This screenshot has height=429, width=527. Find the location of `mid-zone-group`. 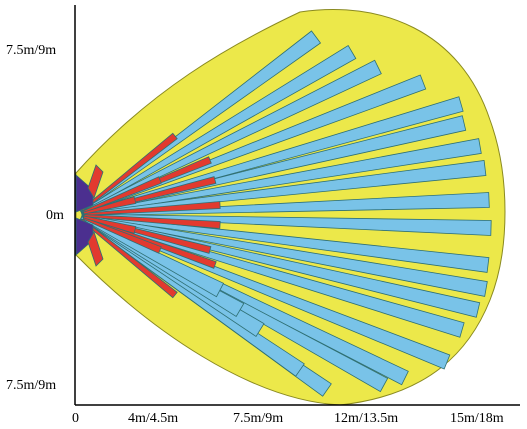

mid-zone-group is located at coordinates (151, 215).